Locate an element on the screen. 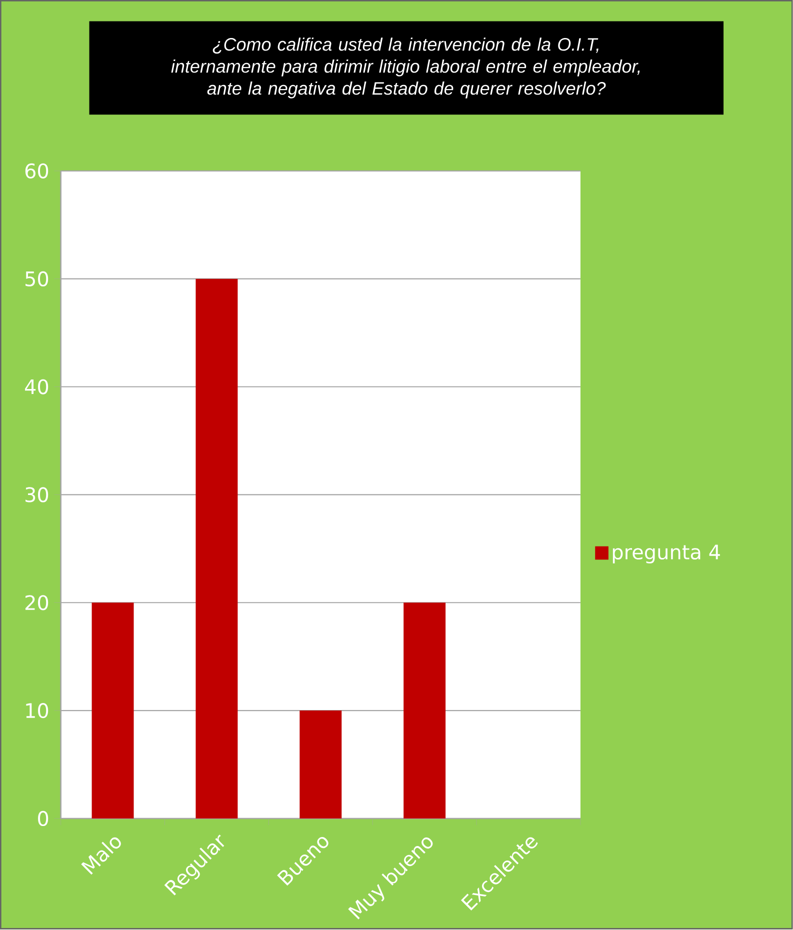 This screenshot has height=930, width=793. chart-title: ¿Como califica usted la intervencion de la O.I.T, internamente para dirimir litigio laboral entre el empleador, ante la negativa del Estado de querer resolverlo? is located at coordinates (405, 68).